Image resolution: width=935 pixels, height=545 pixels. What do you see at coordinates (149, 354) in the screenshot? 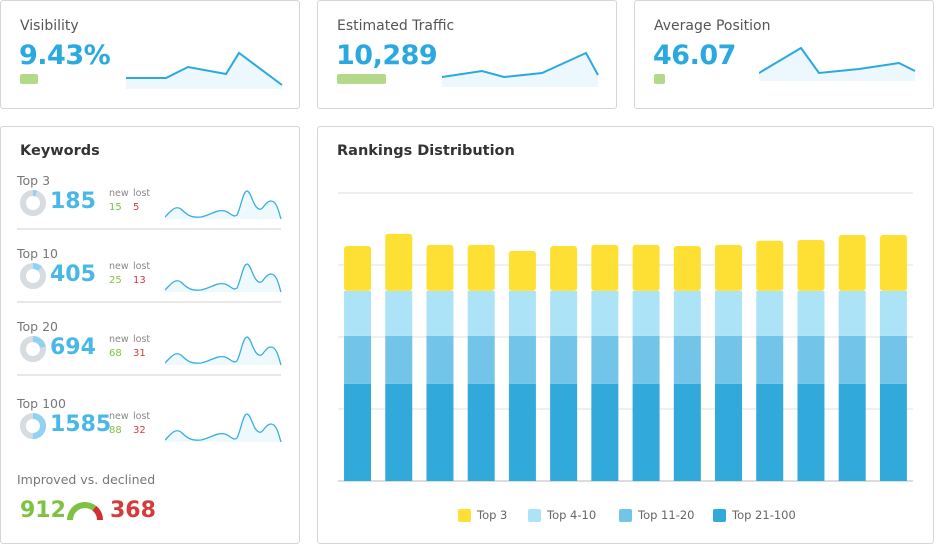
I see `keyword-row: Top 20 694 new lost 68 31` at bounding box center [149, 354].